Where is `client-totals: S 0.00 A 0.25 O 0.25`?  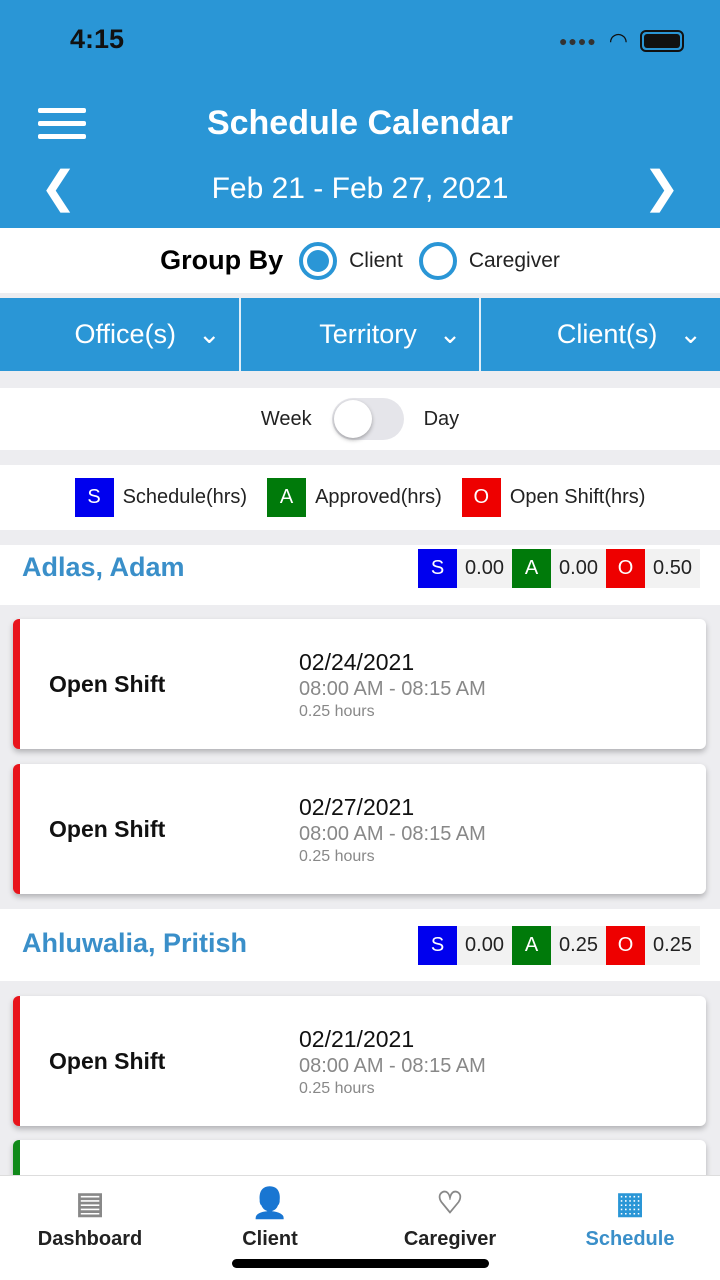 client-totals: S 0.00 A 0.25 O 0.25 is located at coordinates (559, 945).